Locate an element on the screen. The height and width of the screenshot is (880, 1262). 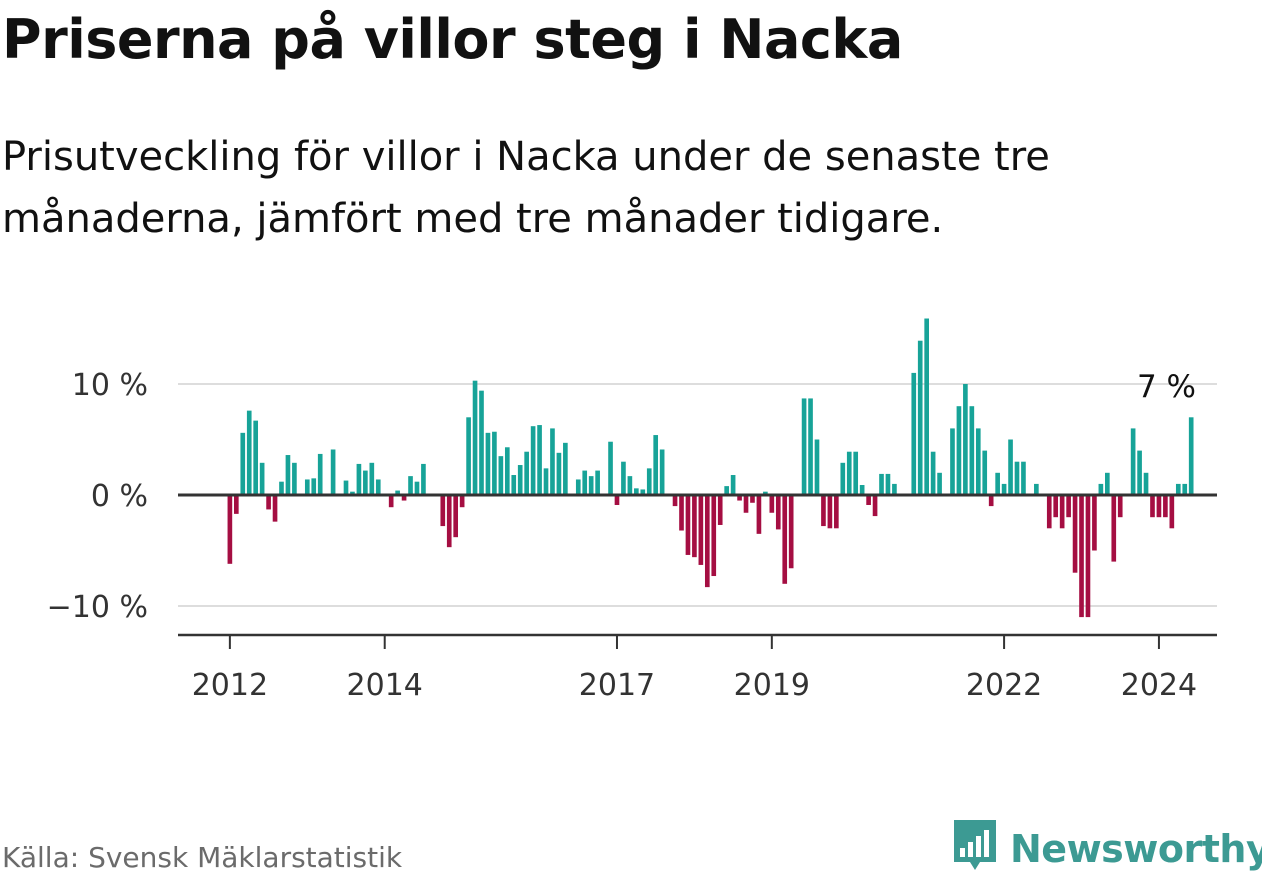
x-tick-label: 2022 is located at coordinates (1004, 685).